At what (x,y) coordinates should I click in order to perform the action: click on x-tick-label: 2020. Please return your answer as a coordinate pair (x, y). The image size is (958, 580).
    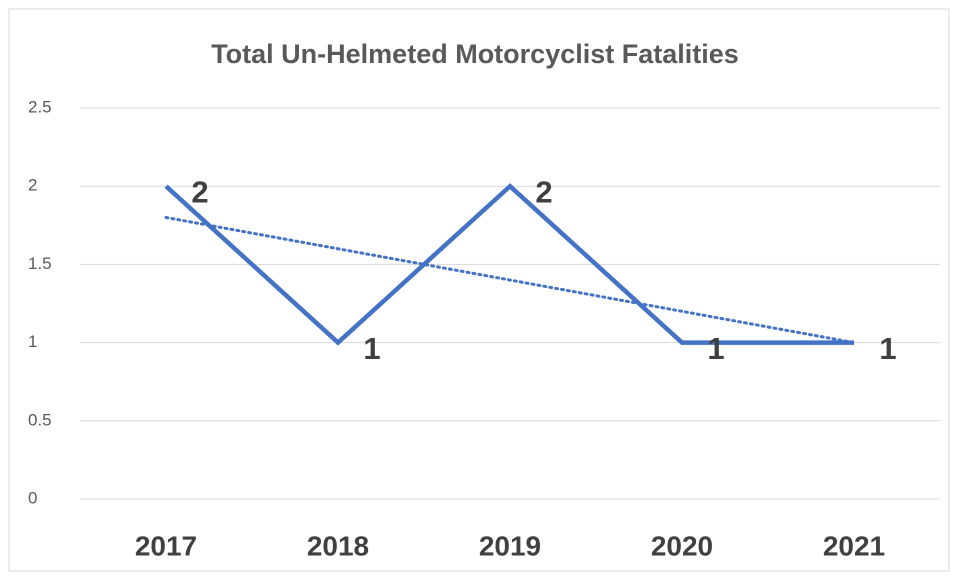
    Looking at the image, I should click on (682, 545).